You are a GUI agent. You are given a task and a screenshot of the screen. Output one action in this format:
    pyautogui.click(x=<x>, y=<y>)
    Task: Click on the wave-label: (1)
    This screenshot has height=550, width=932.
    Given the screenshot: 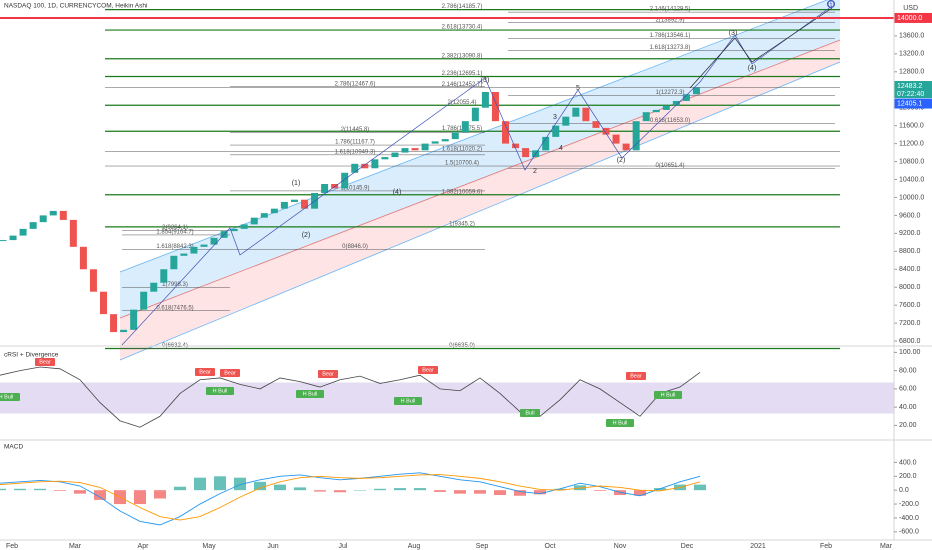 What is the action you would take?
    pyautogui.click(x=296, y=183)
    